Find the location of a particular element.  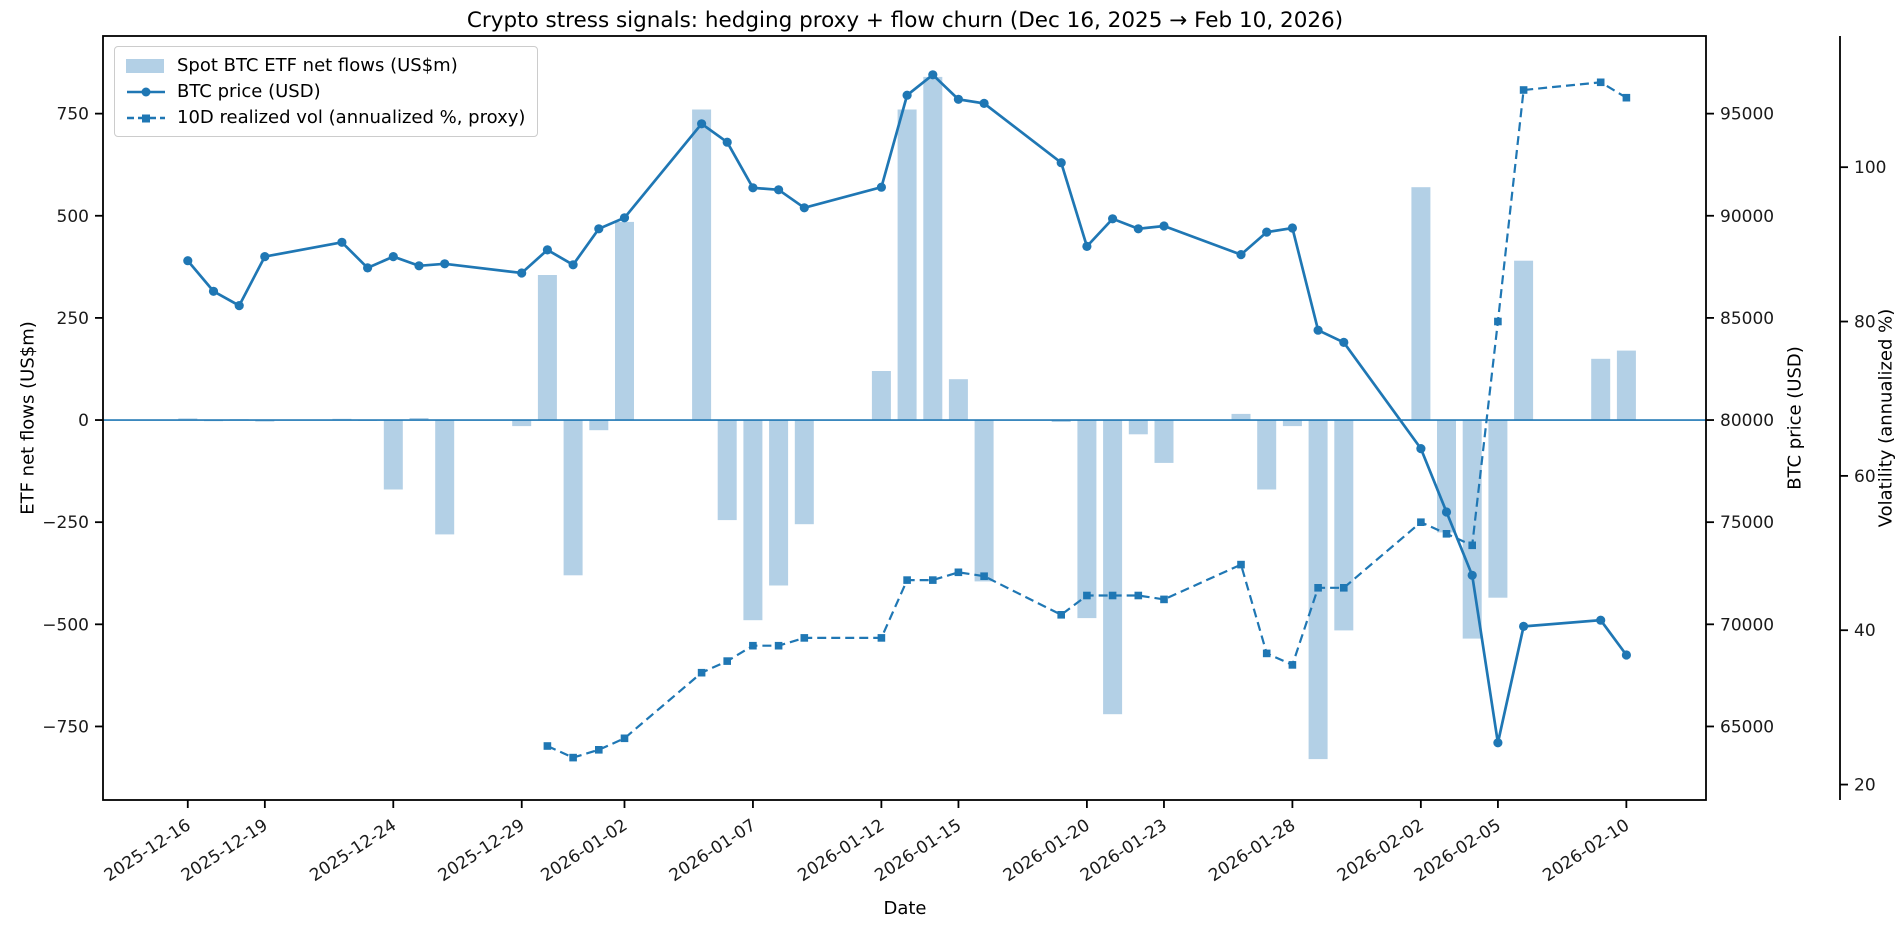

legend-item-flows: Spot BTC ETF net flows (US$m) is located at coordinates (325, 65).